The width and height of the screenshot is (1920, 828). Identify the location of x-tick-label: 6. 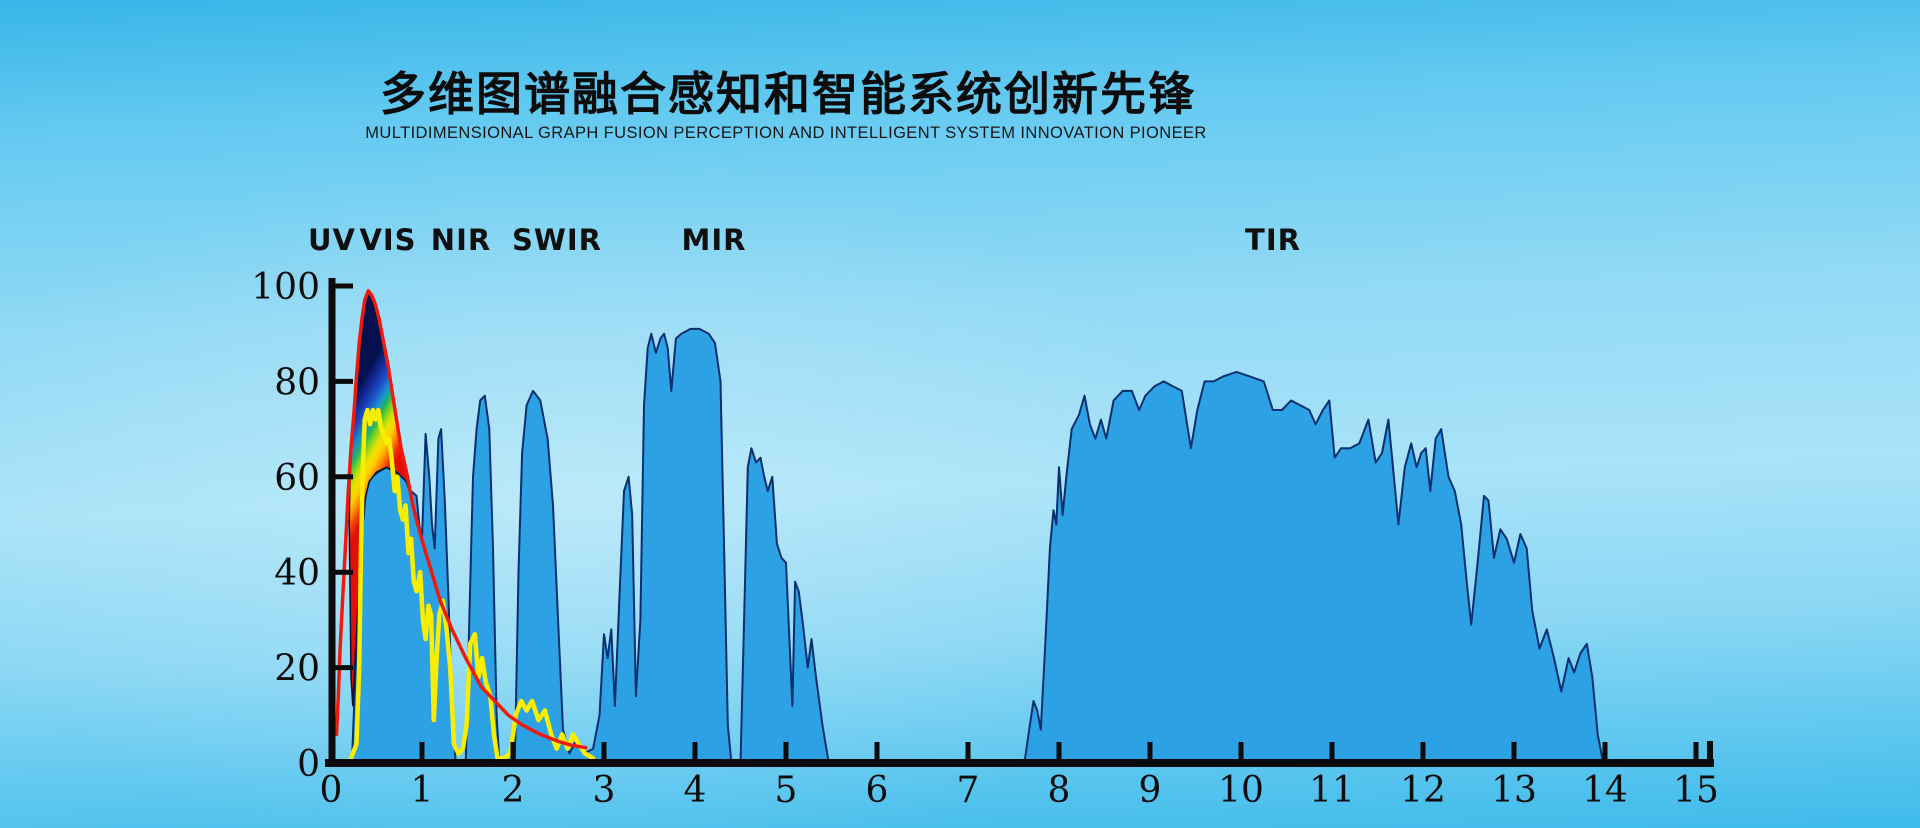
(877, 790).